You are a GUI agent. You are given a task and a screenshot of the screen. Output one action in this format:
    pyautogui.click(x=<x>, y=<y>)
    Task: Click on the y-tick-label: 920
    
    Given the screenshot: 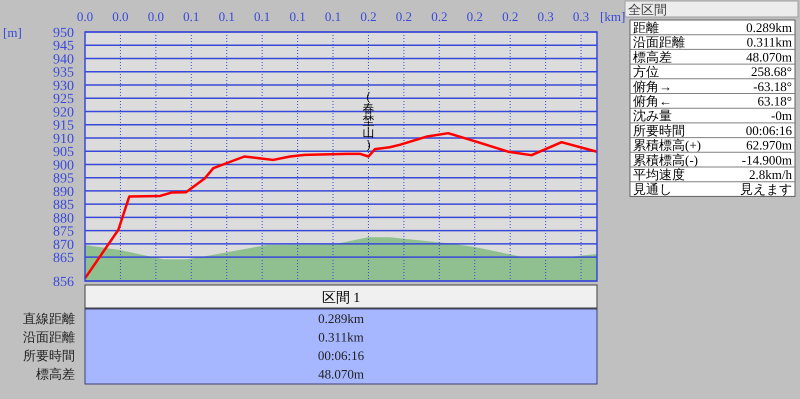 What is the action you would take?
    pyautogui.click(x=63, y=112)
    